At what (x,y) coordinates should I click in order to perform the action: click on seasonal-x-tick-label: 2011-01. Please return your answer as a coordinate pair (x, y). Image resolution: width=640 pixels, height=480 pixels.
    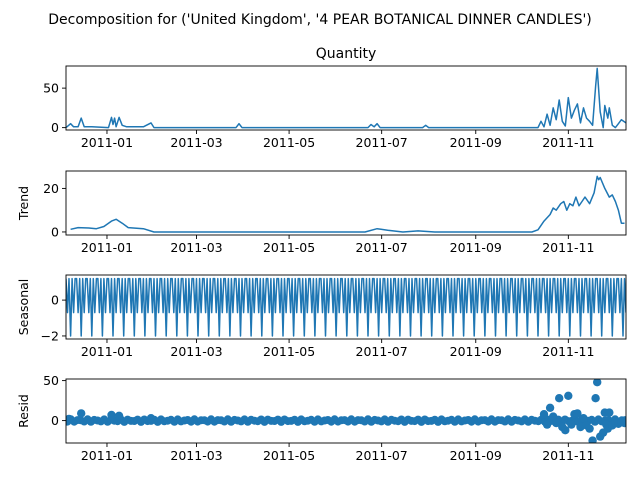
    Looking at the image, I should click on (107, 351).